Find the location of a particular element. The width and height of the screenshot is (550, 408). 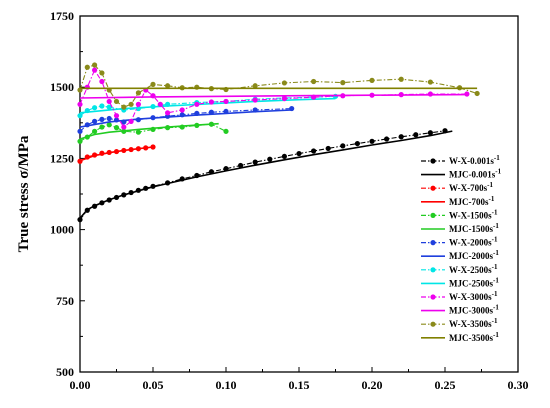

y-tick-label: 750 is located at coordinates (65, 301).